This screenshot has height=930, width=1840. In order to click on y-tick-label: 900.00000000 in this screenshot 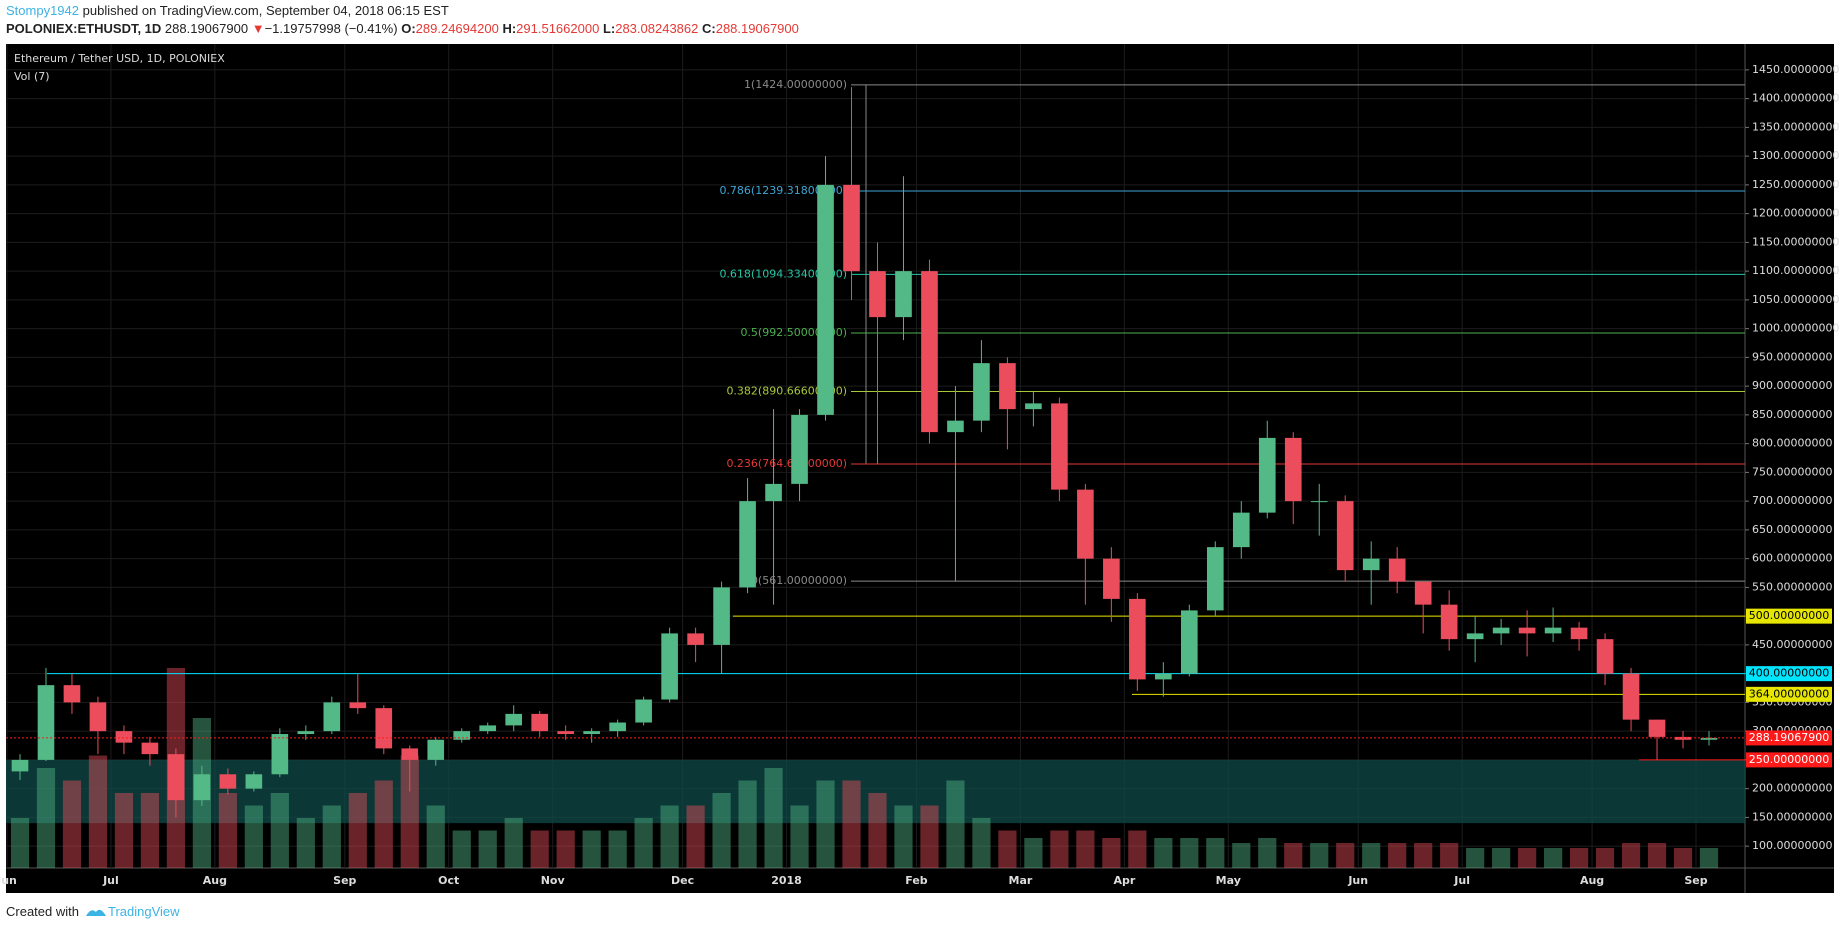, I will do `click(1792, 385)`.